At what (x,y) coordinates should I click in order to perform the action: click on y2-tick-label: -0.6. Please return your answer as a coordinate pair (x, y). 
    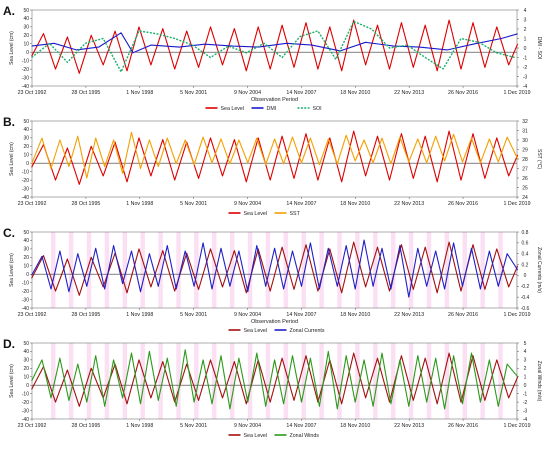
    Looking at the image, I should click on (525, 309).